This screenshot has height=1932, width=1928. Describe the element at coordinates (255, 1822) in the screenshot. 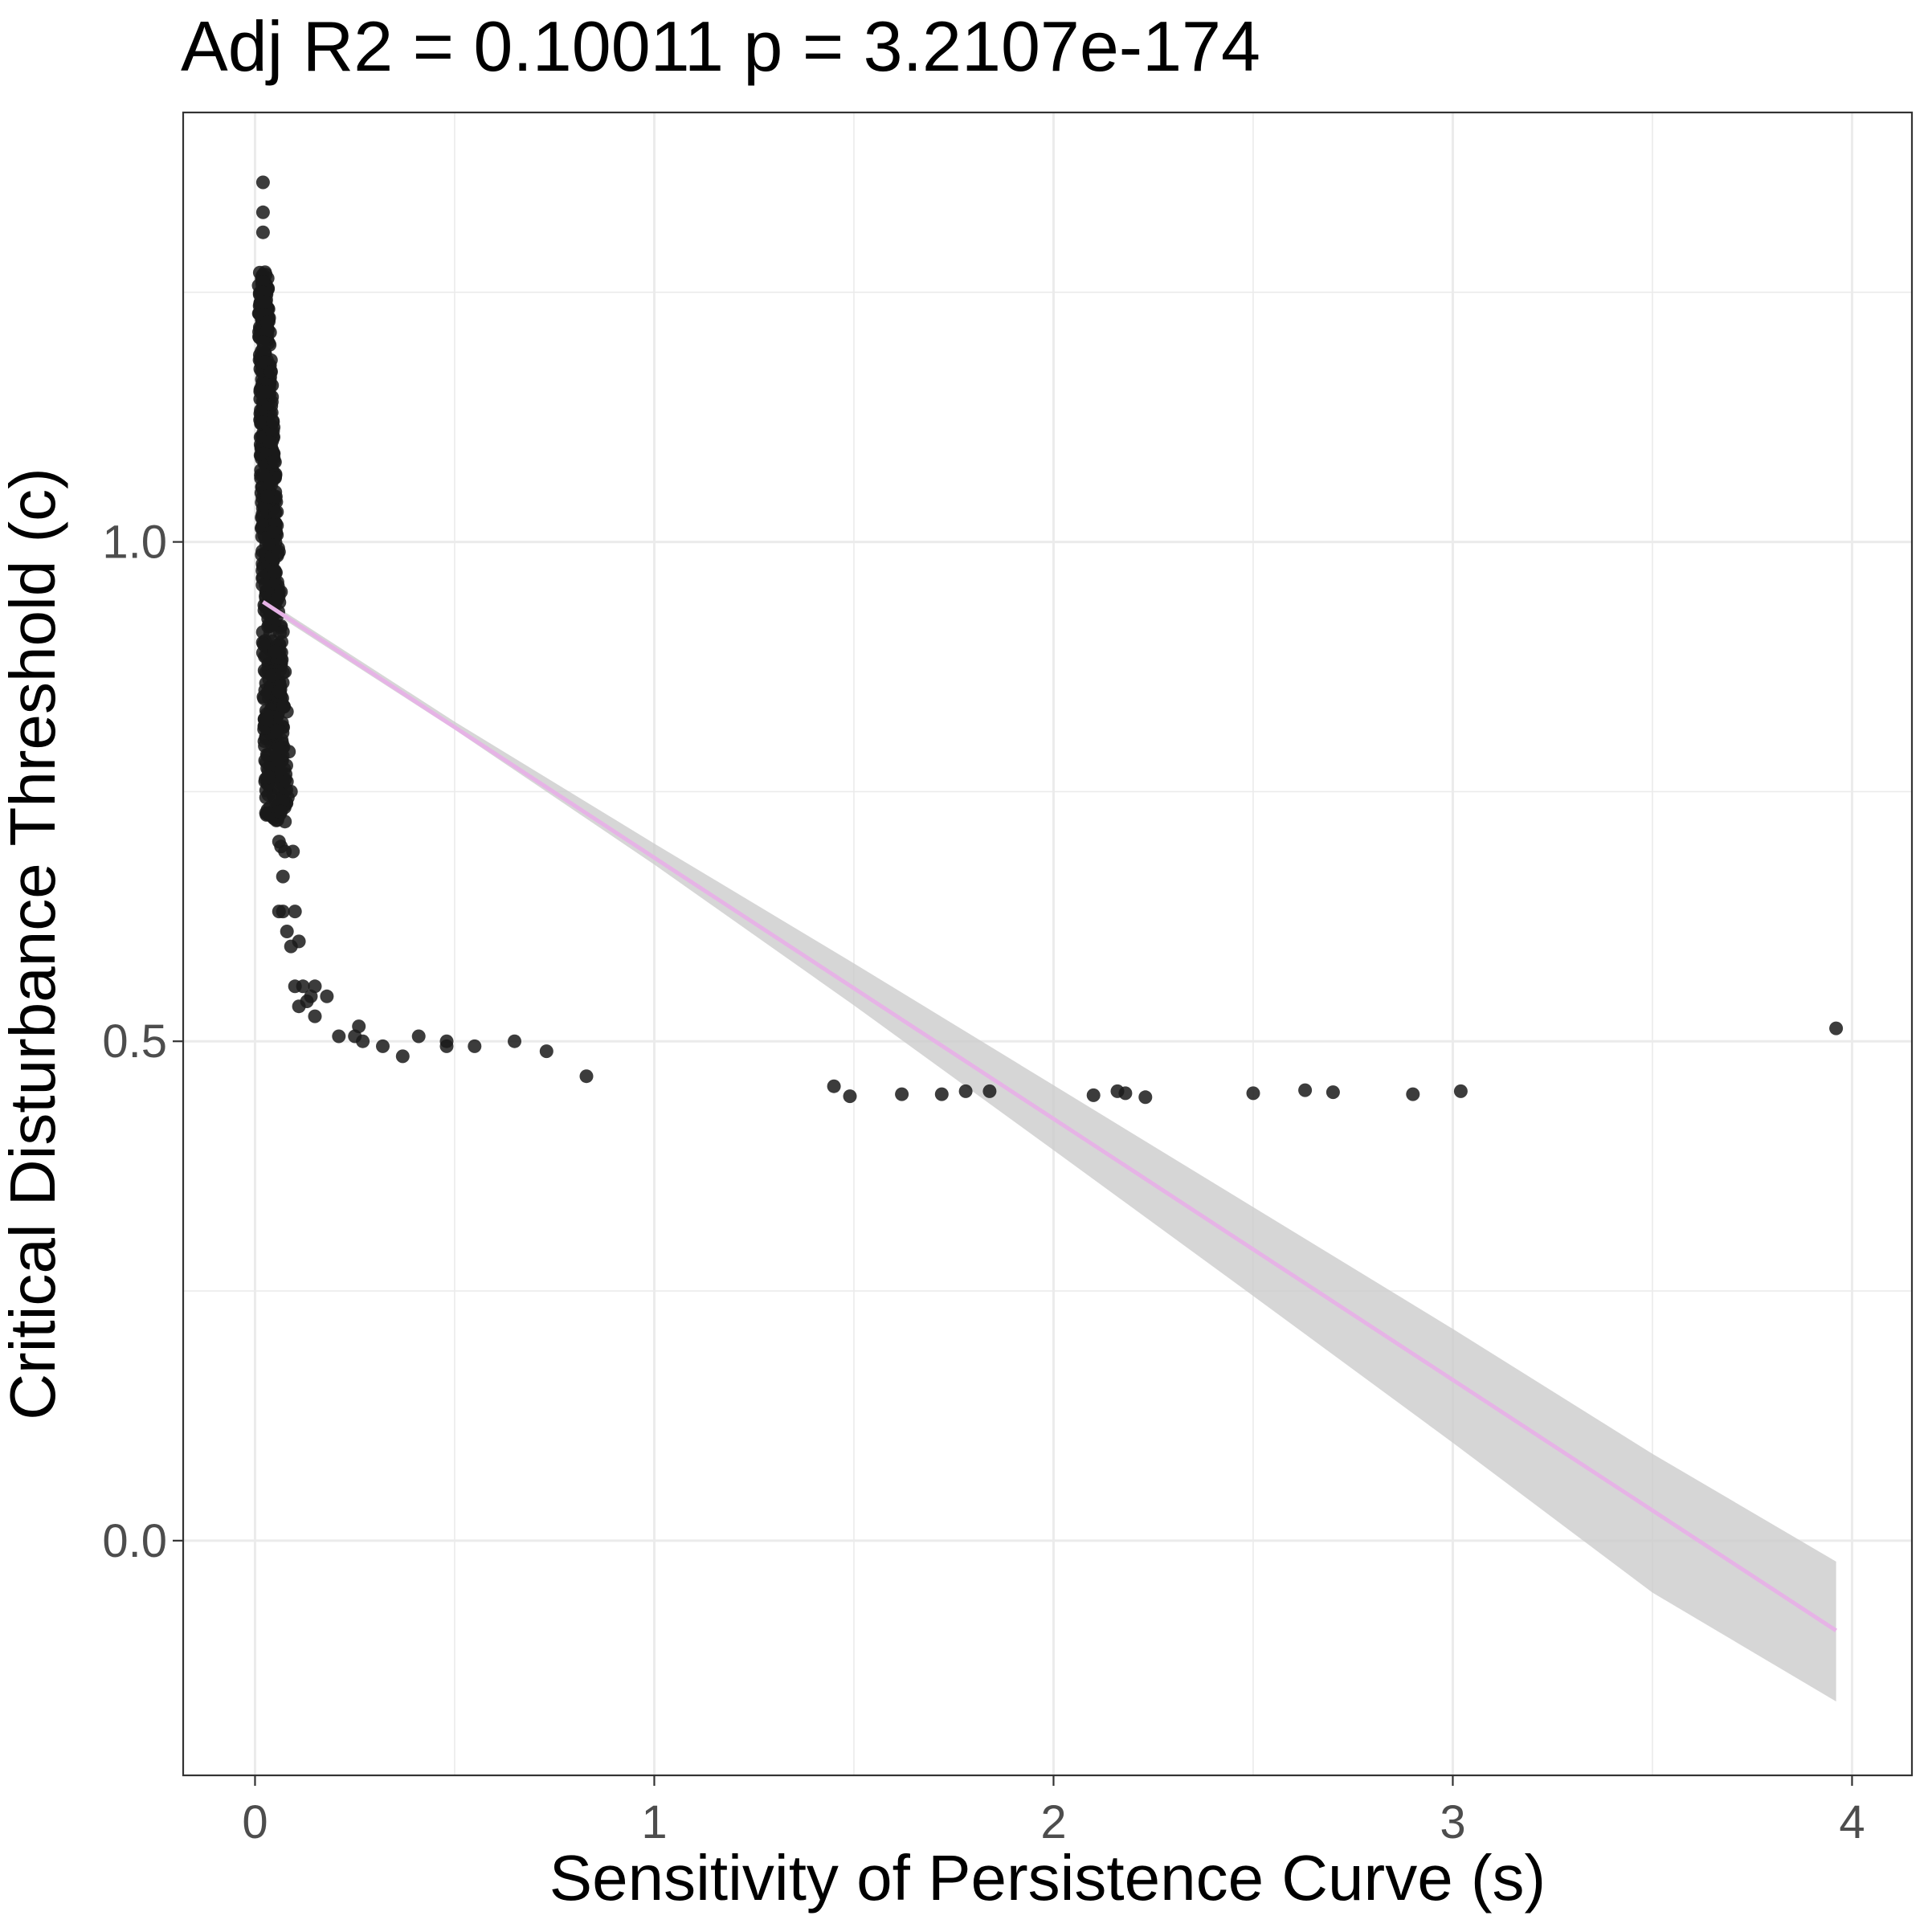

I see `x-tick-label: 0` at that location.